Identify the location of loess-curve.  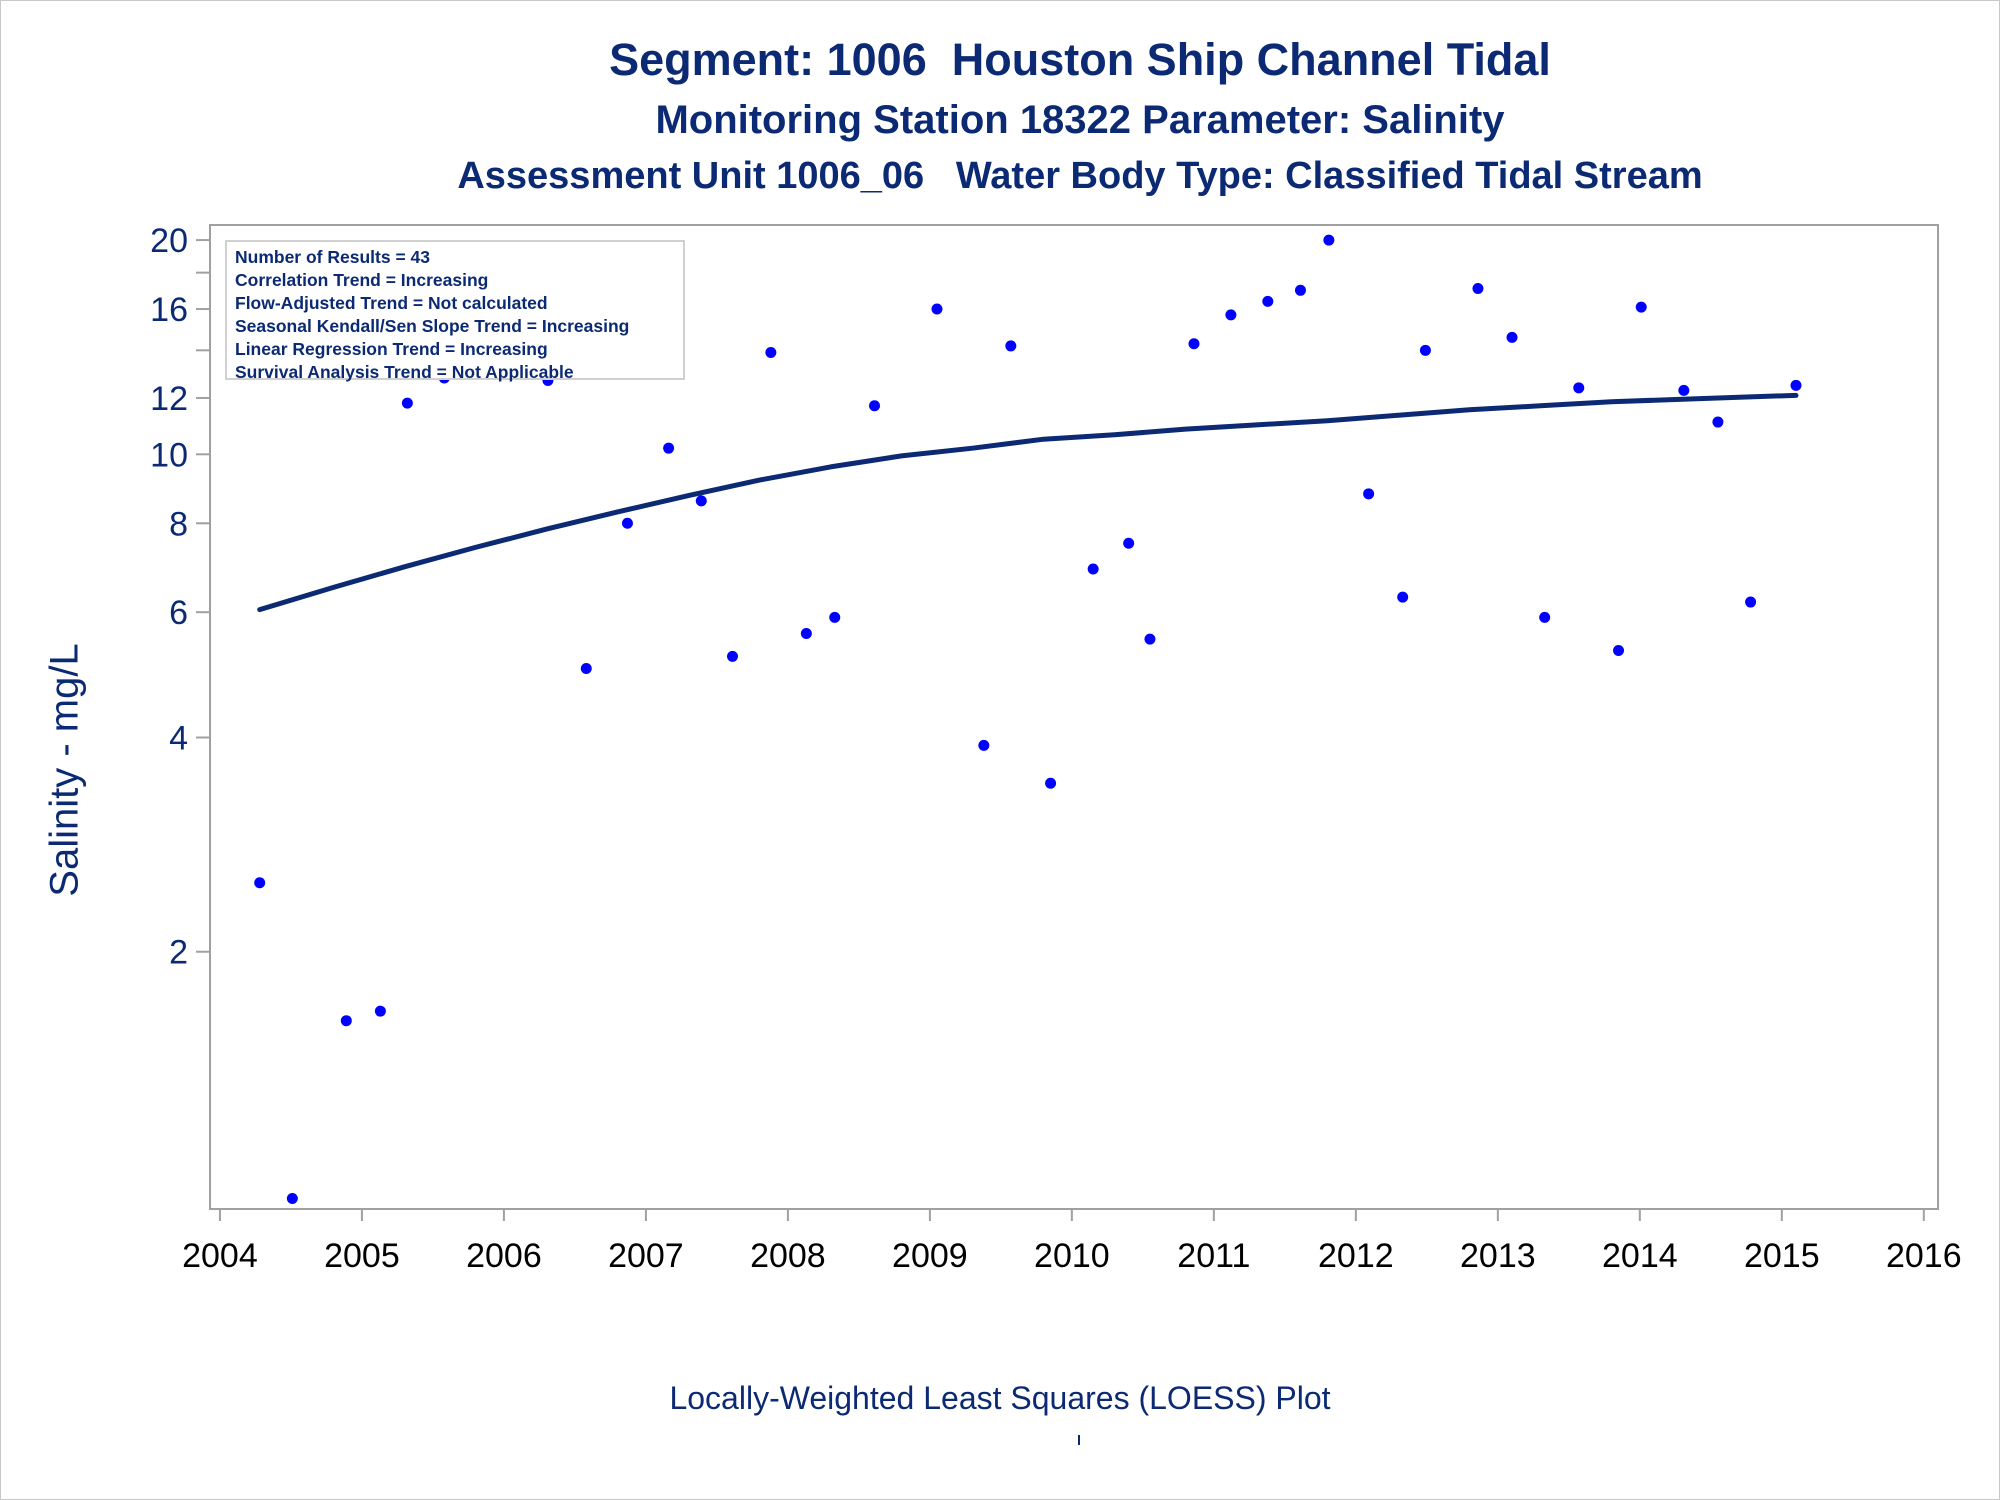
(1028, 502).